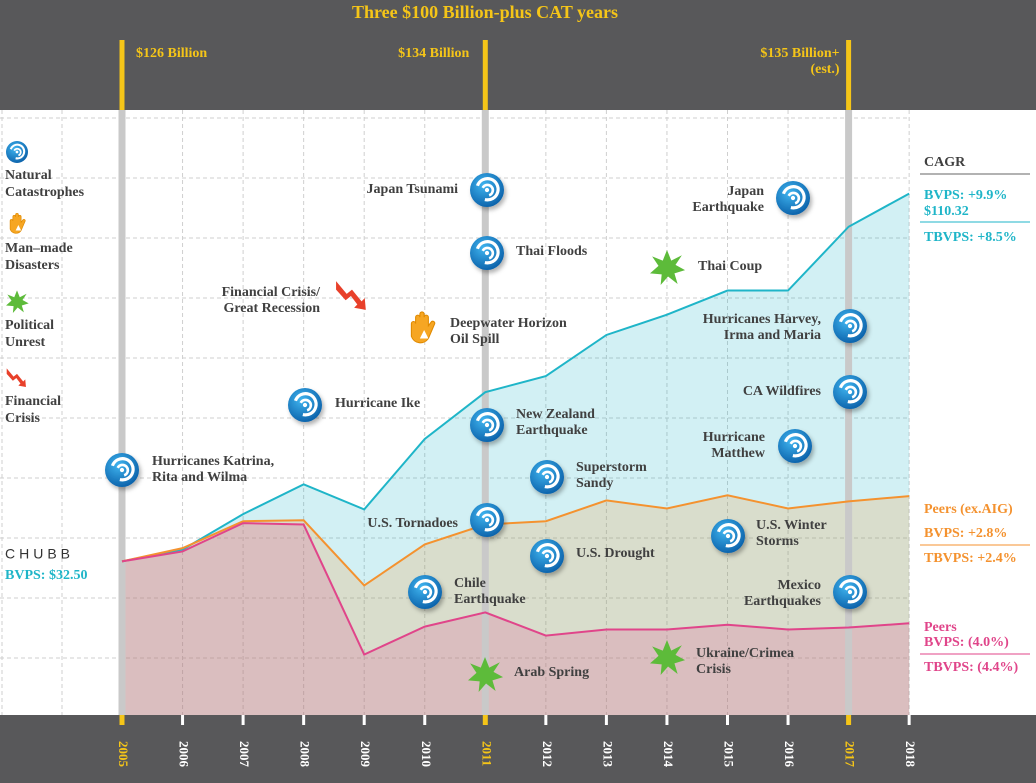  What do you see at coordinates (32, 265) in the screenshot?
I see `legend-label-line: Disasters` at bounding box center [32, 265].